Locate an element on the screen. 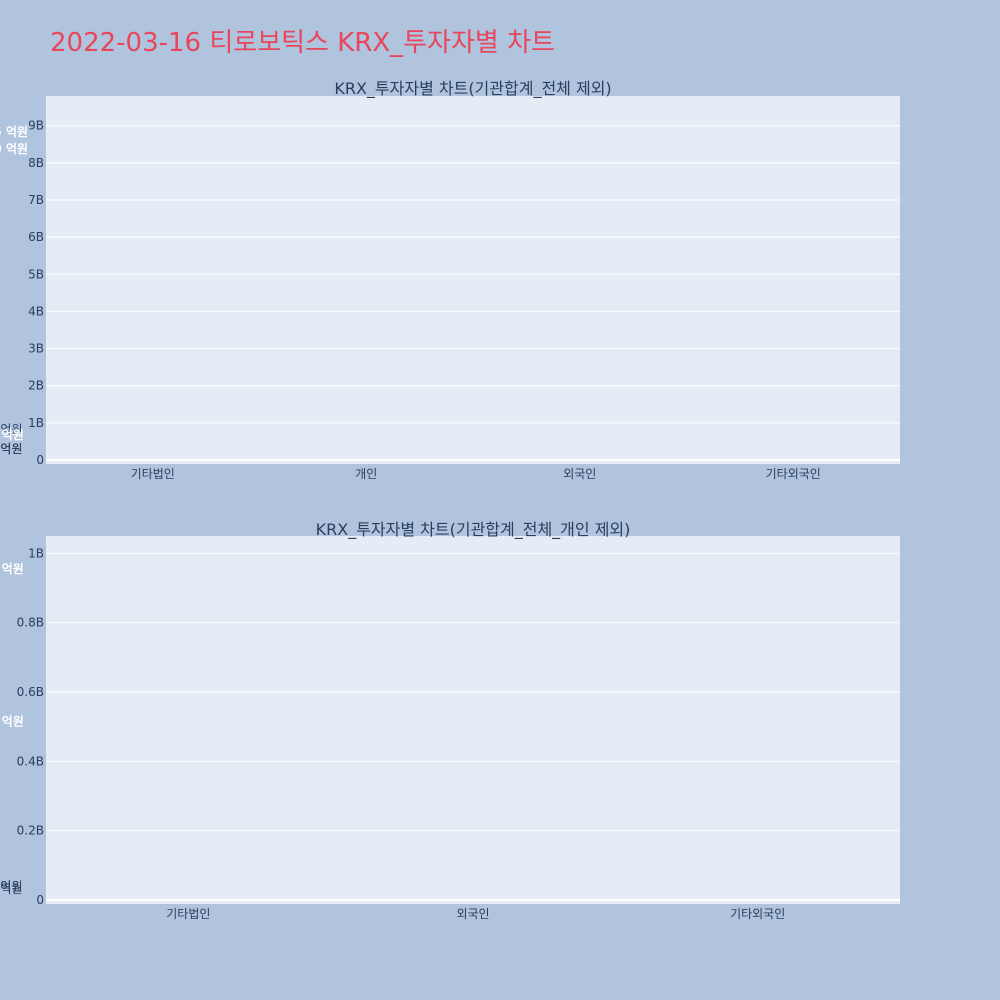  y-tick-label: 7B is located at coordinates (36, 200).